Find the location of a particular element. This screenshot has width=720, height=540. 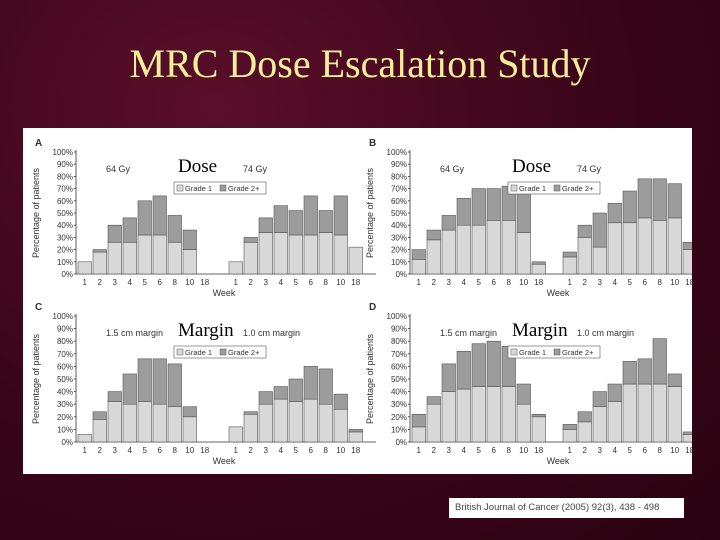

y-tick-label-C: 30% is located at coordinates (65, 404).